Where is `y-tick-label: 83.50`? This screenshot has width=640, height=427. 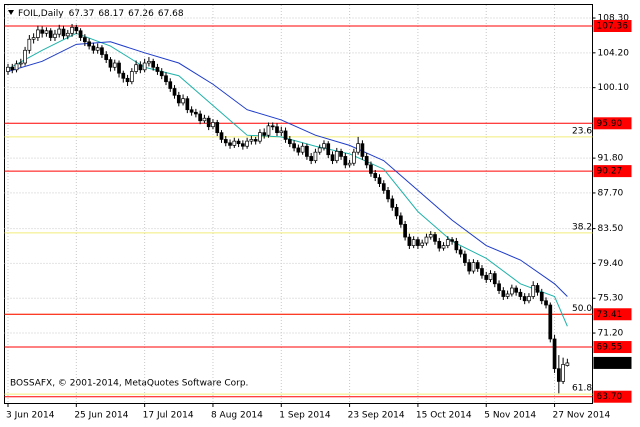 y-tick-label: 83.50 is located at coordinates (611, 229).